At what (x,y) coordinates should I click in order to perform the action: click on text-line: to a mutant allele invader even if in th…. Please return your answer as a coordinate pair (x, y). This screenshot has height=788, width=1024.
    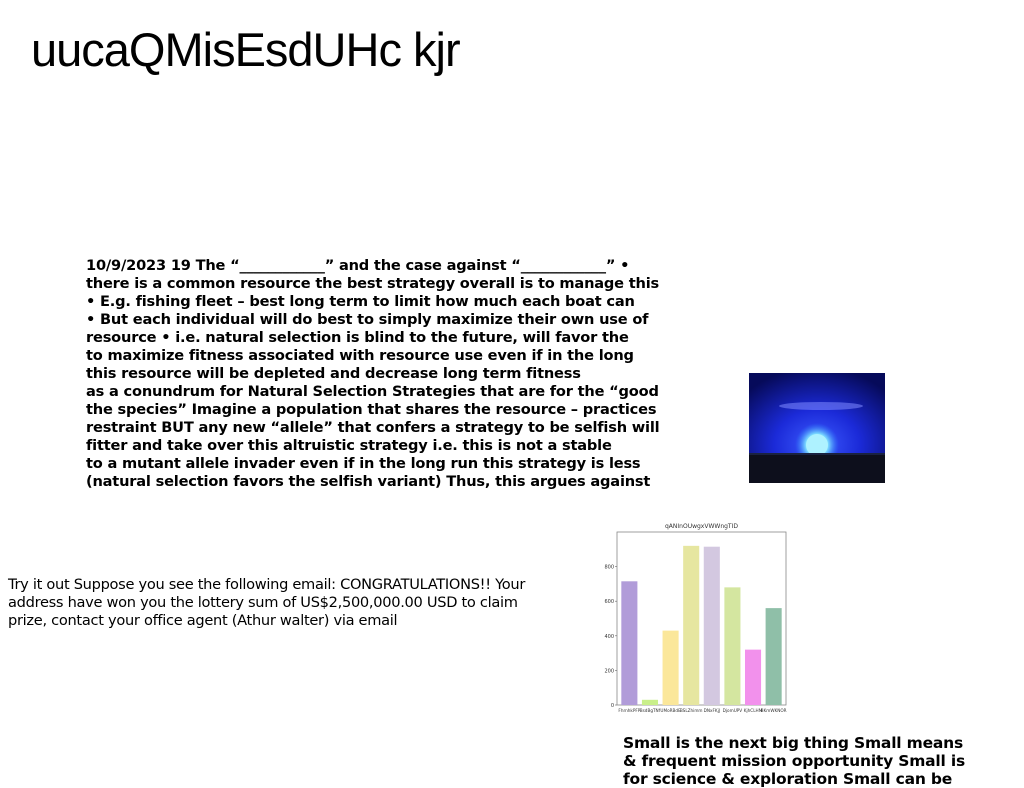
    Looking at the image, I should click on (363, 463).